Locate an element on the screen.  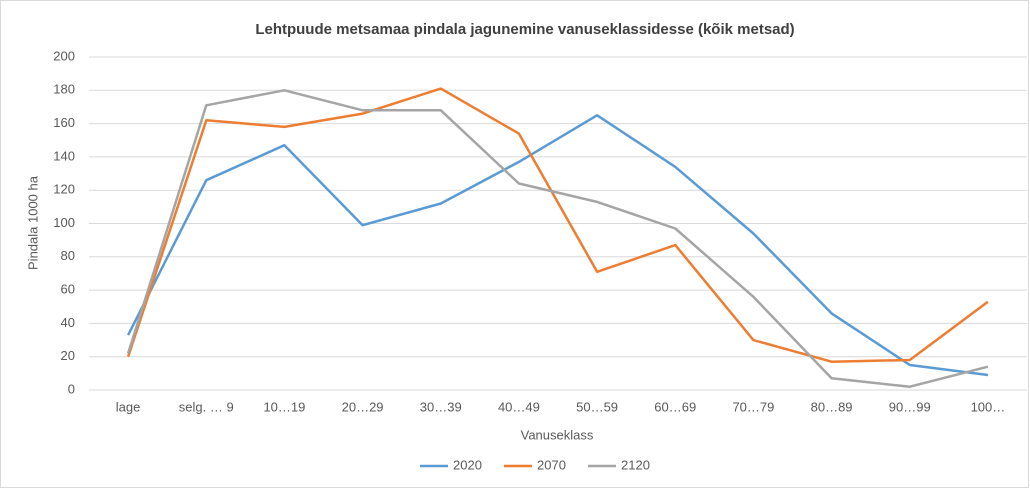
x-tick-label: 60…69 is located at coordinates (675, 406).